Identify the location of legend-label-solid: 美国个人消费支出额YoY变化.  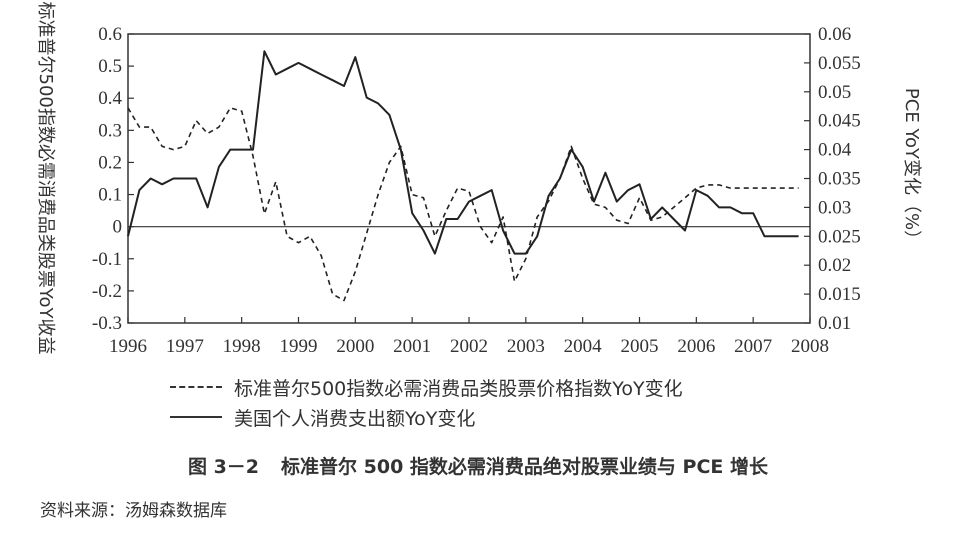
(355, 418).